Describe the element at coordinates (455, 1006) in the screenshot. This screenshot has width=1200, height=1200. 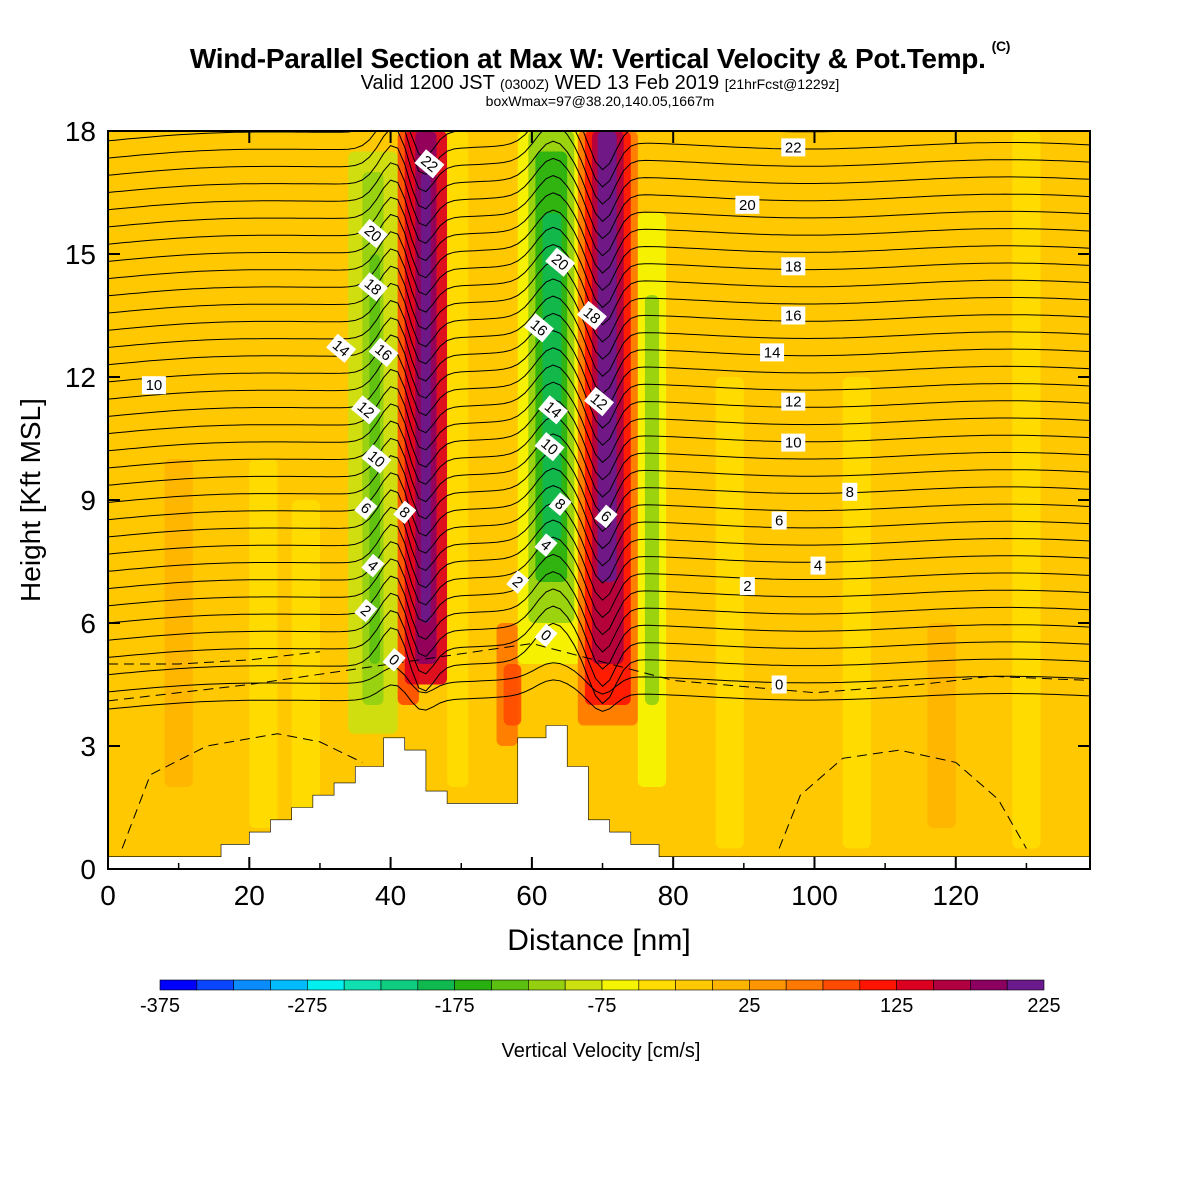
I see `colorbar-tick-label: -175` at that location.